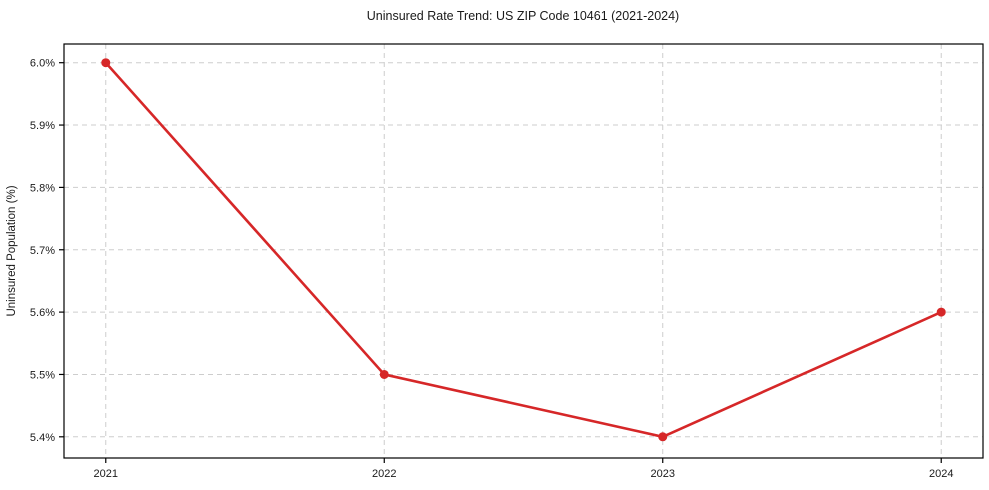 The image size is (989, 490). What do you see at coordinates (106, 474) in the screenshot?
I see `x-tick-label: 2021` at bounding box center [106, 474].